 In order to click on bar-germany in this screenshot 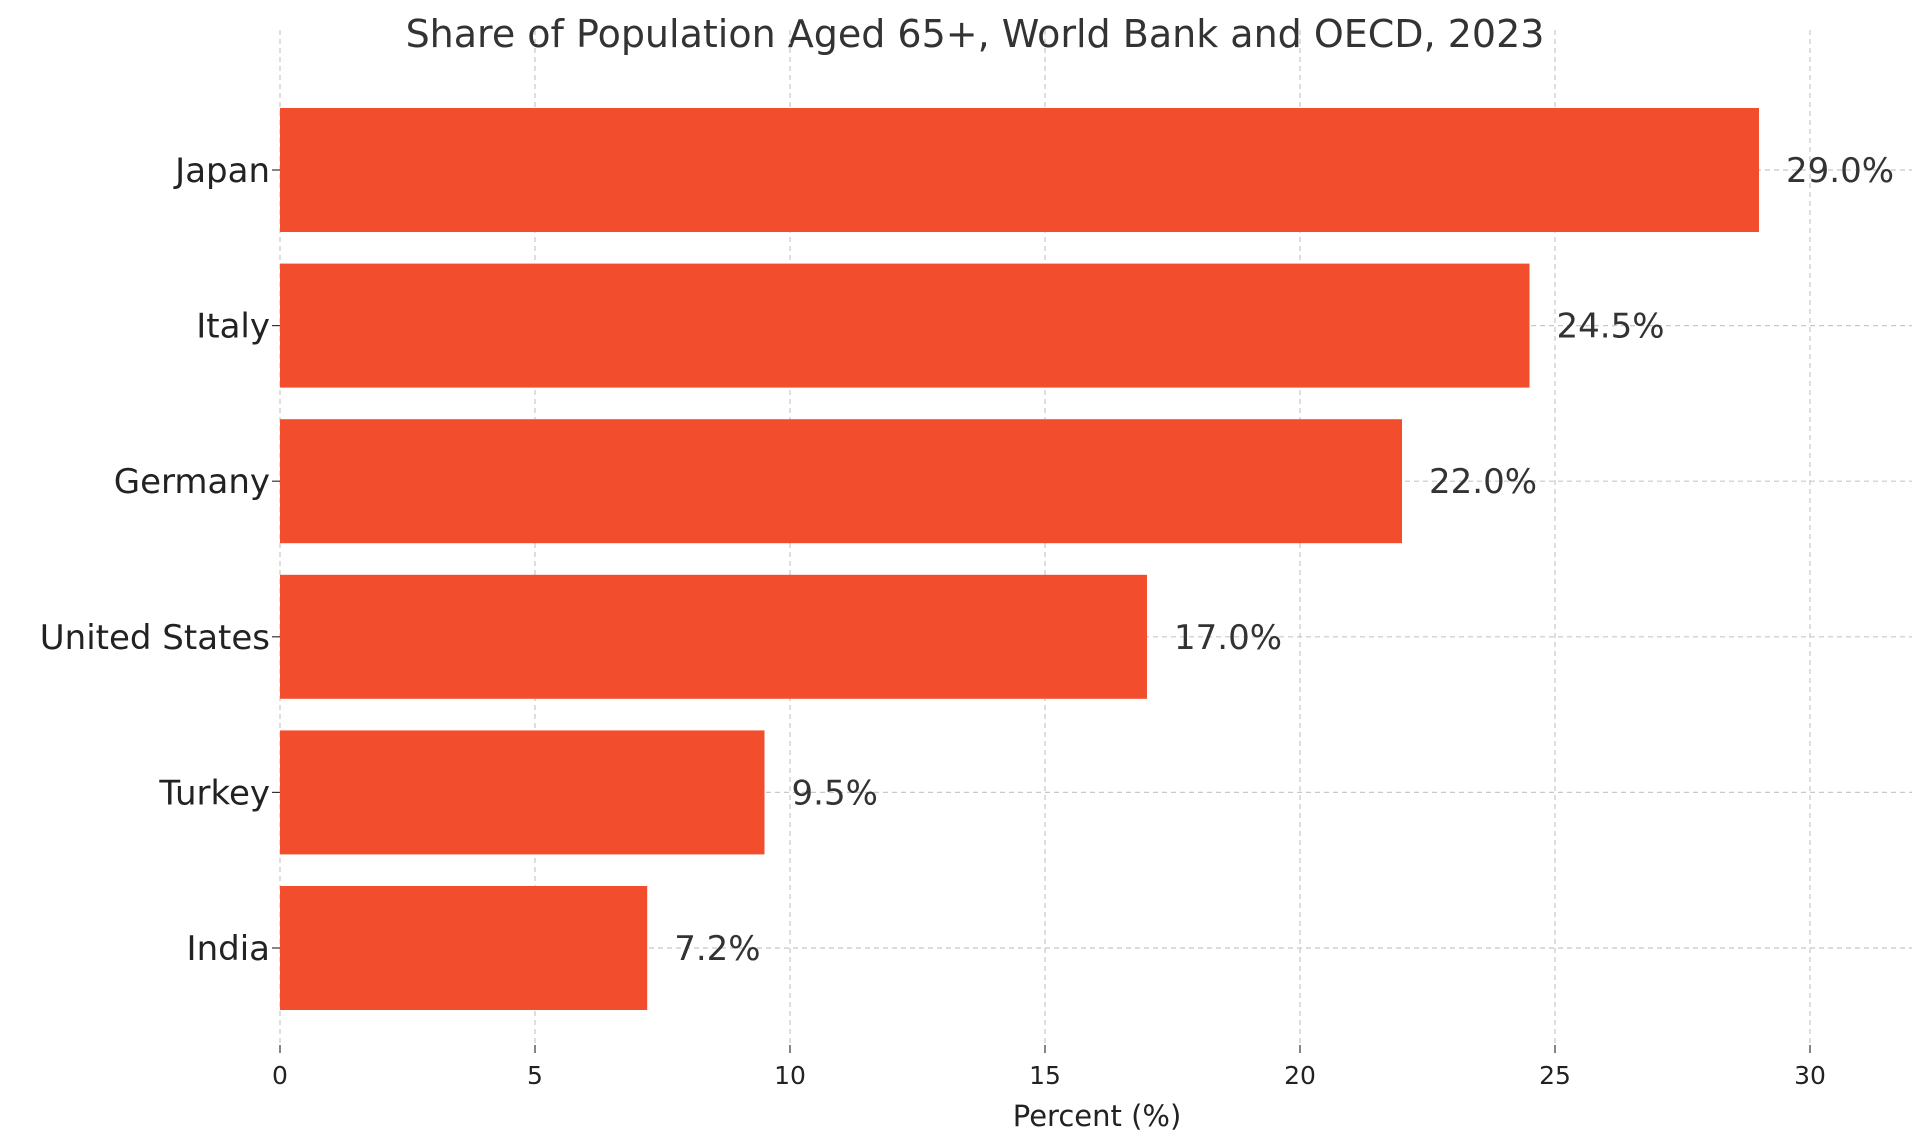, I will do `click(841, 481)`.